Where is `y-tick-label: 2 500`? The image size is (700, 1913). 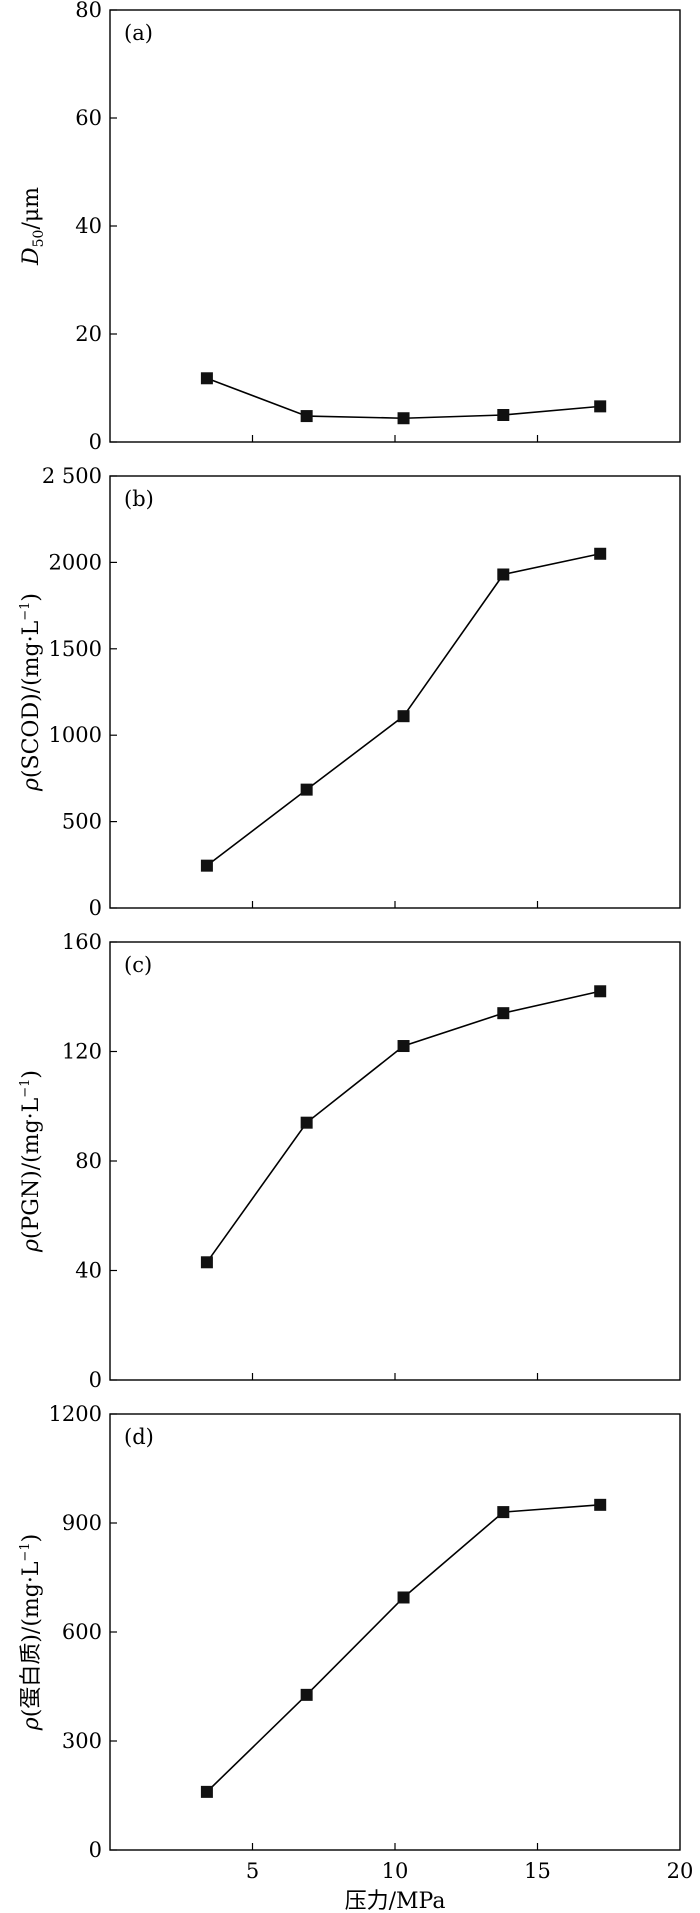
y-tick-label: 2 500 is located at coordinates (72, 476).